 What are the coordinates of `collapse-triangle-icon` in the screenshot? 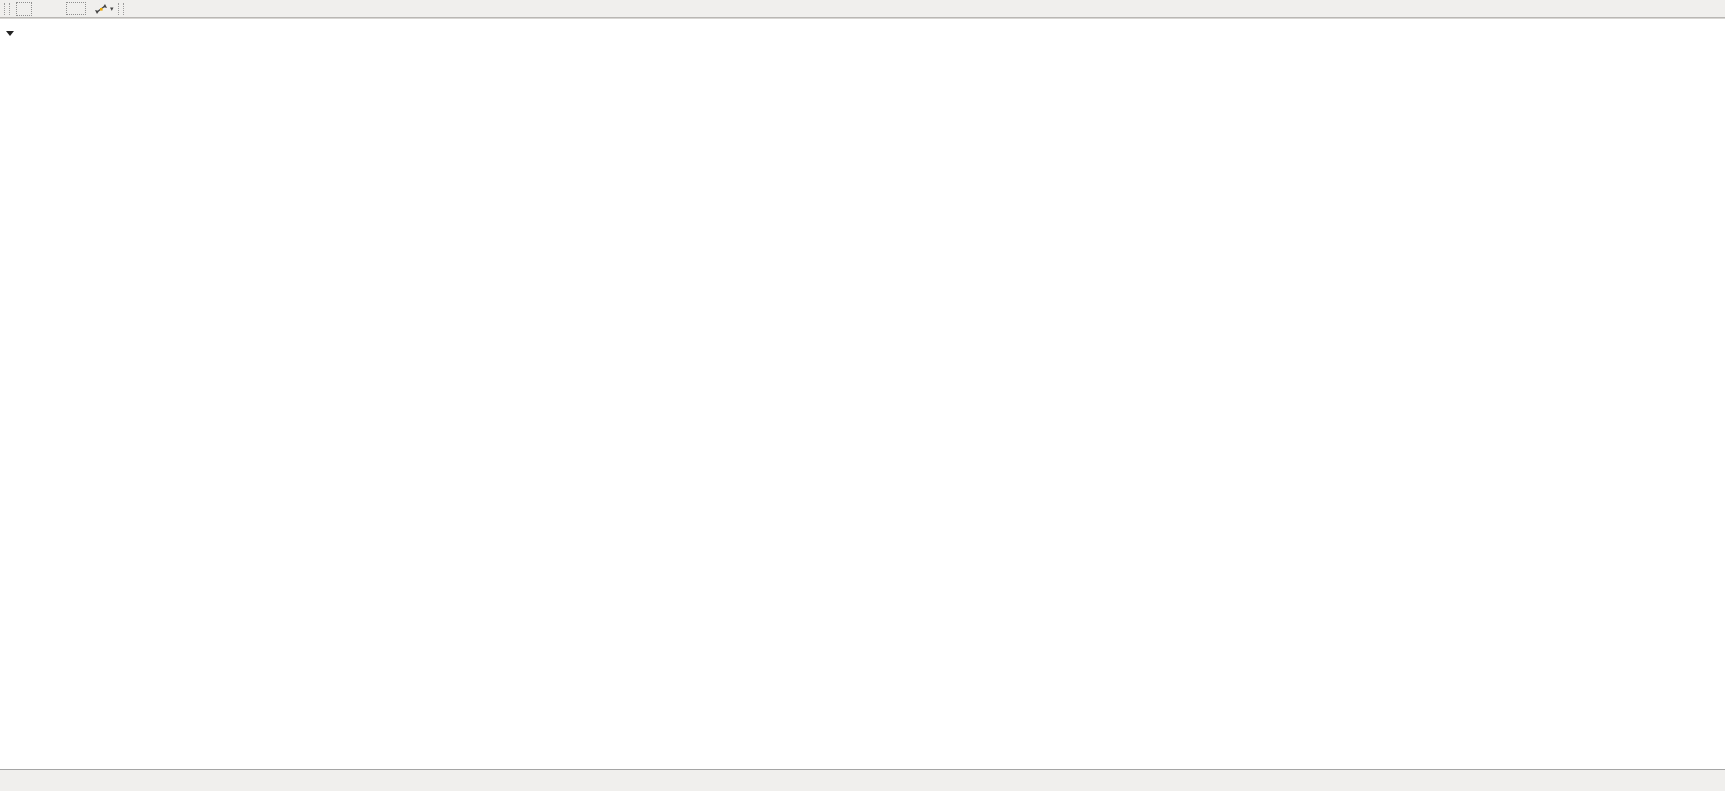 It's located at (10, 33).